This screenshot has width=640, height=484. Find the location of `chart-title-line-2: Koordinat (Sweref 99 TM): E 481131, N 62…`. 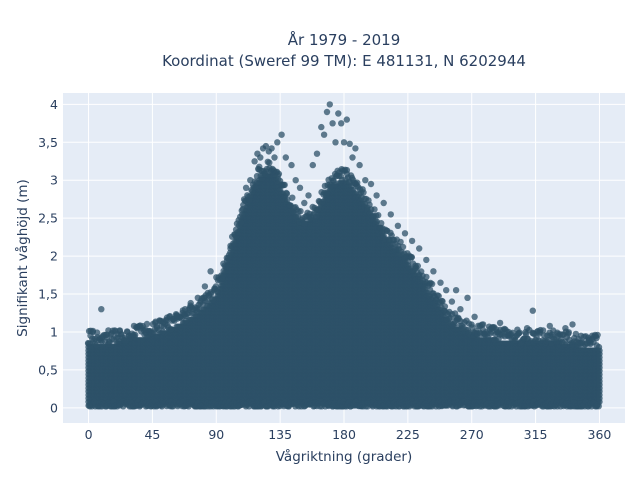

chart-title-line-2: Koordinat (Sweref 99 TM): E 481131, N 62… is located at coordinates (344, 61).